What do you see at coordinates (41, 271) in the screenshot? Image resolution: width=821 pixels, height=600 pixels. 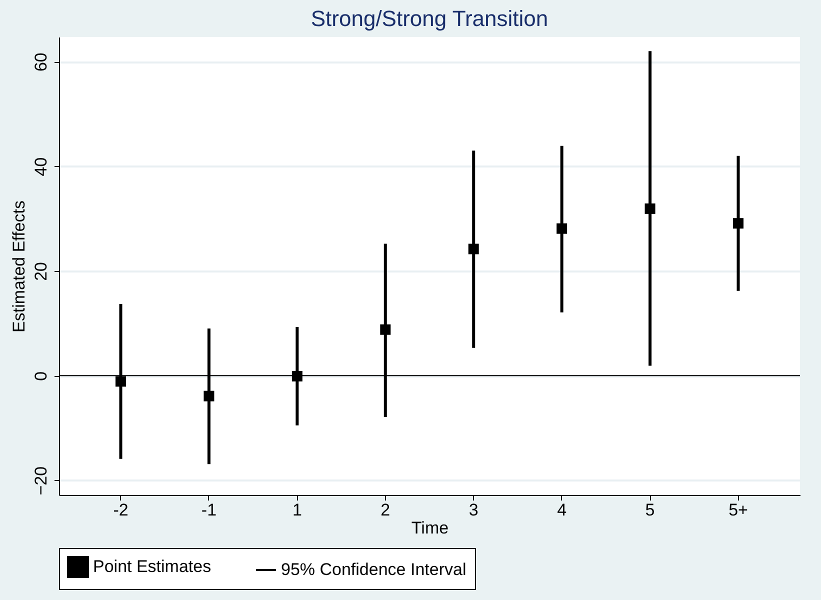 I see `y-tick-label: 20` at bounding box center [41, 271].